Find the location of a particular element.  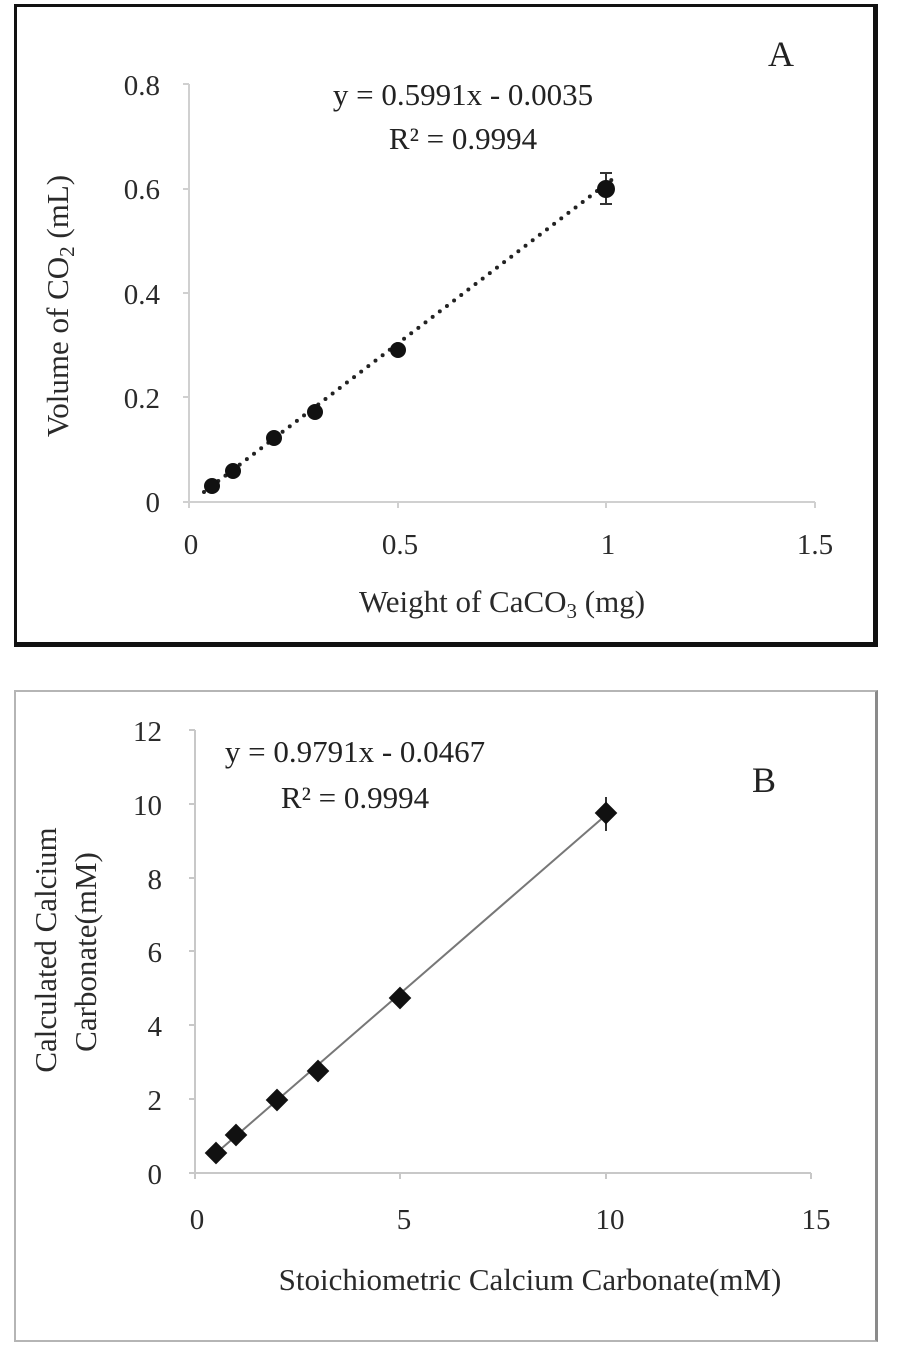

x-axis-title-a: Weight of CaCO3 (mg) is located at coordinates (502, 603).